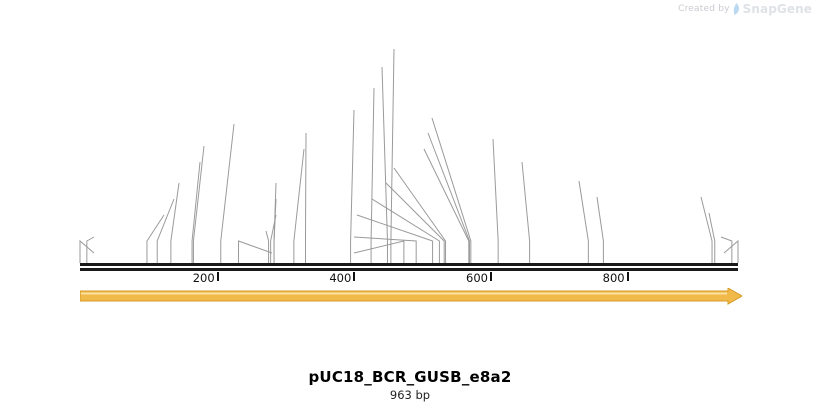 The height and width of the screenshot is (408, 820). Describe the element at coordinates (477, 278) in the screenshot. I see `ruler-label: 600` at that location.